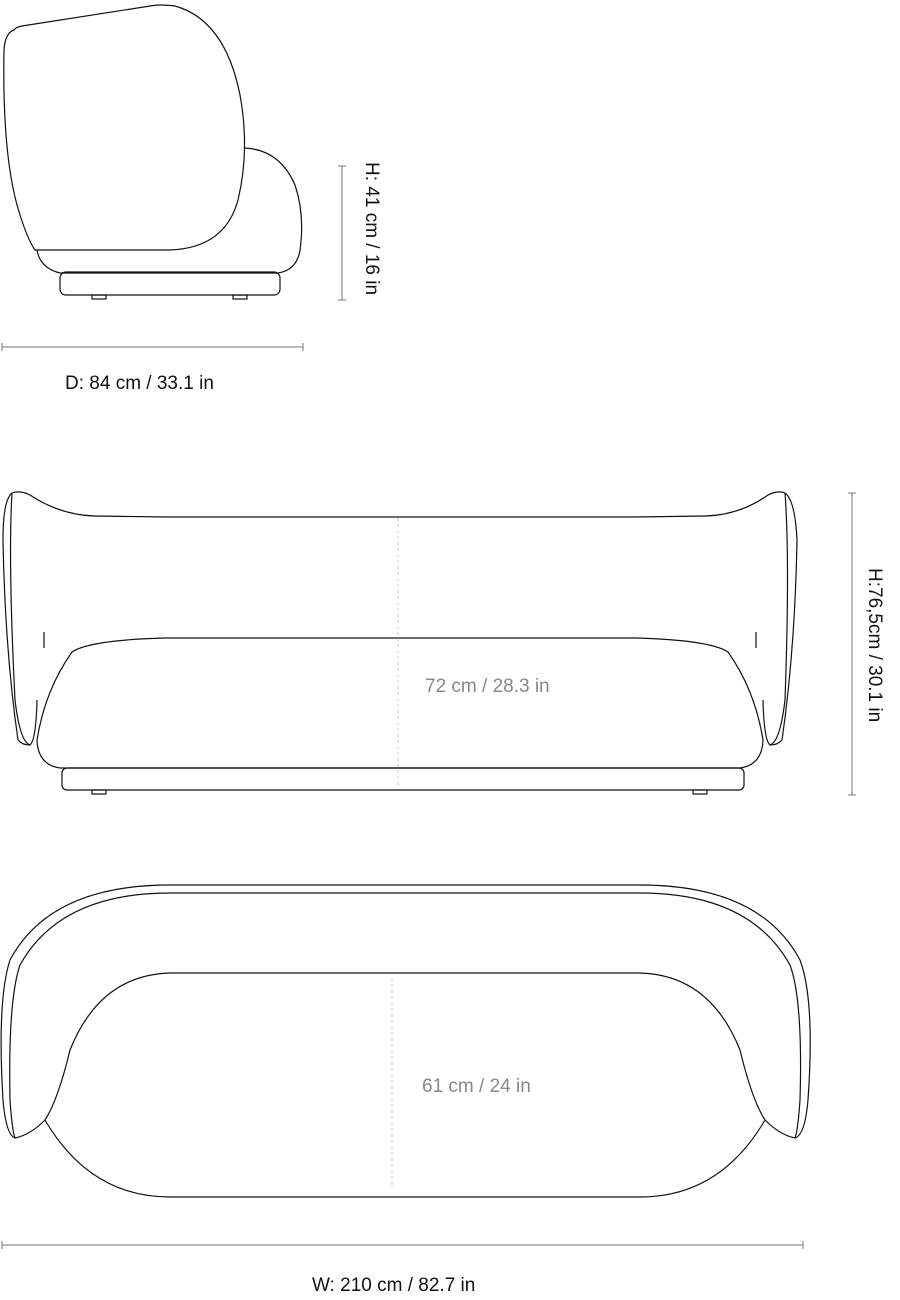 The image size is (900, 1300). Describe the element at coordinates (152, 347) in the screenshot. I see `side-depth-dimension-line` at that location.